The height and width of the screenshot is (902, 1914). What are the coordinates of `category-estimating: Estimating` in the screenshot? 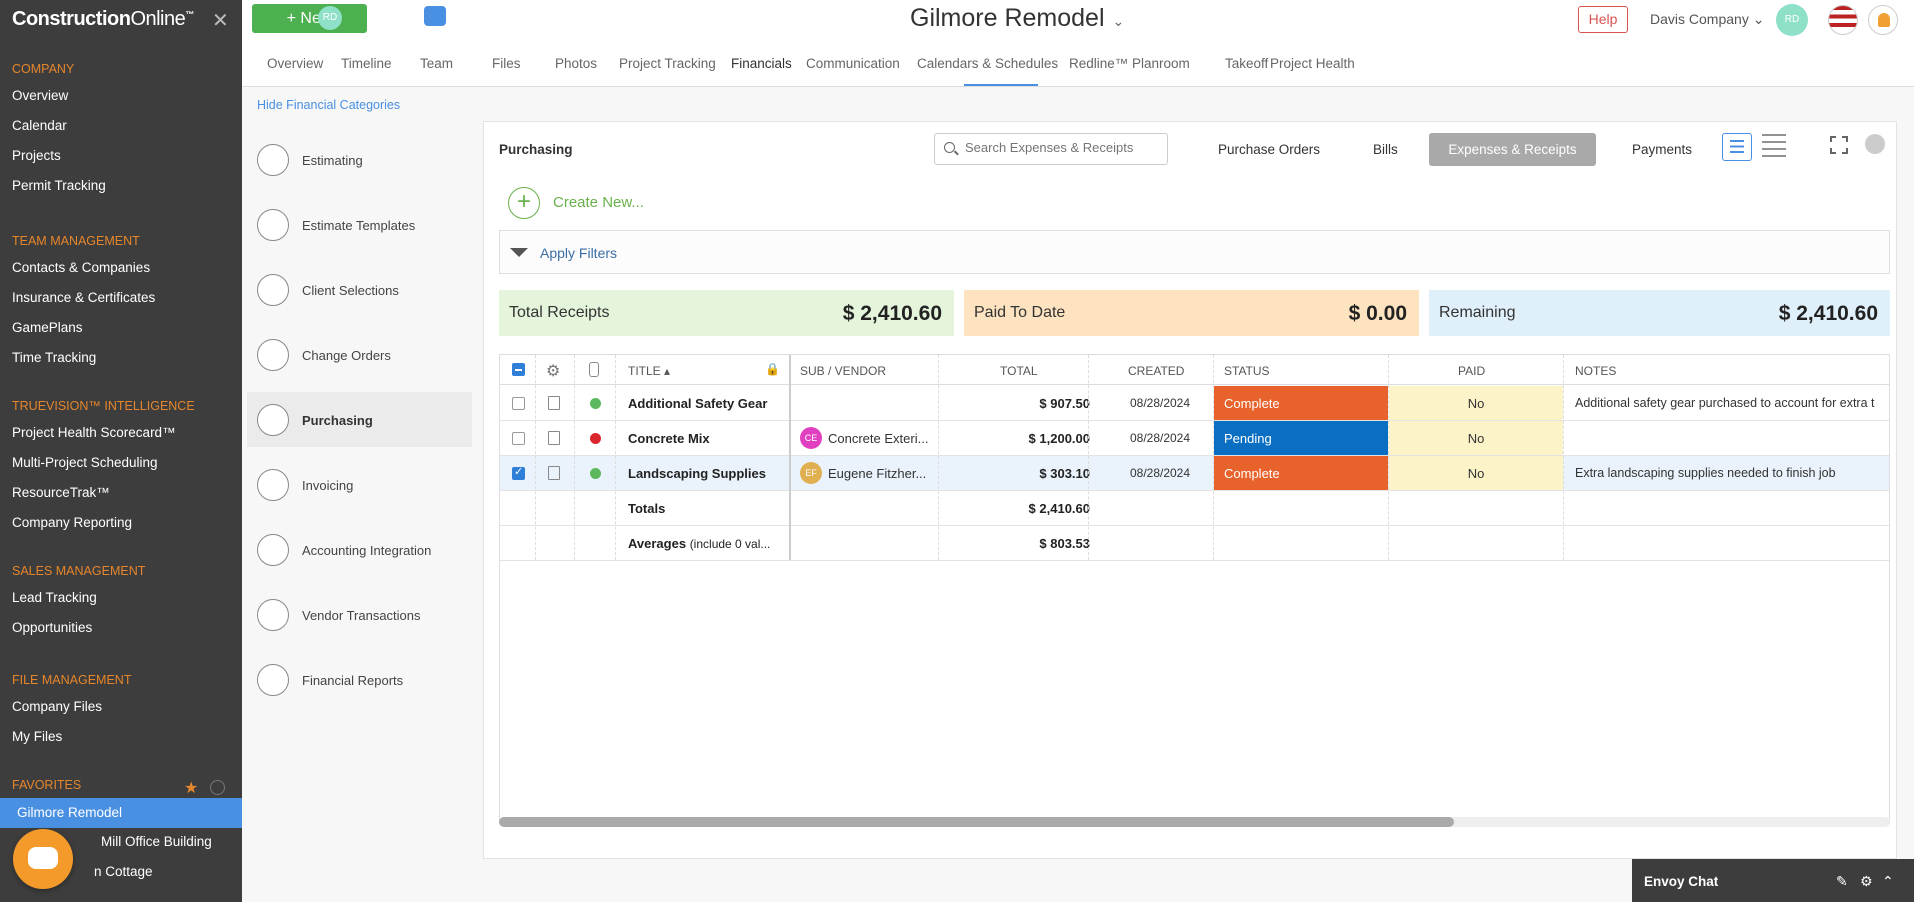 It's located at (359, 159).